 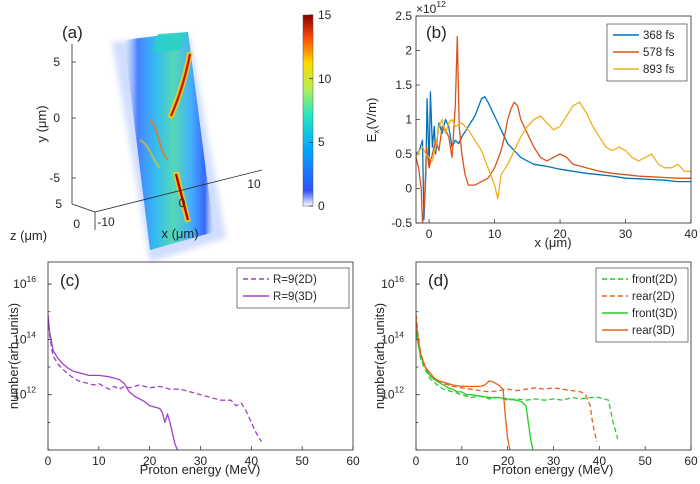 What do you see at coordinates (642, 305) in the screenshot?
I see `d-legend: front(2D) rear(2D) front(3D) rear(3D)` at bounding box center [642, 305].